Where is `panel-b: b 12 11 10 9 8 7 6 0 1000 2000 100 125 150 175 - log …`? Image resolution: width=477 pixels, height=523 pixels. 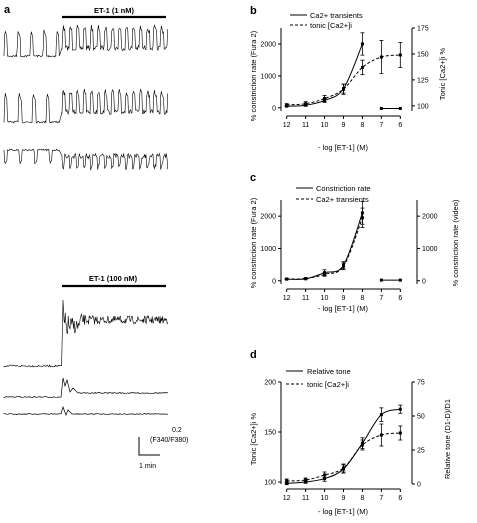 panel-b: b 12 11 10 9 8 7 6 0 1000 2000 100 125 150 175 - log … is located at coordinates (348, 78).